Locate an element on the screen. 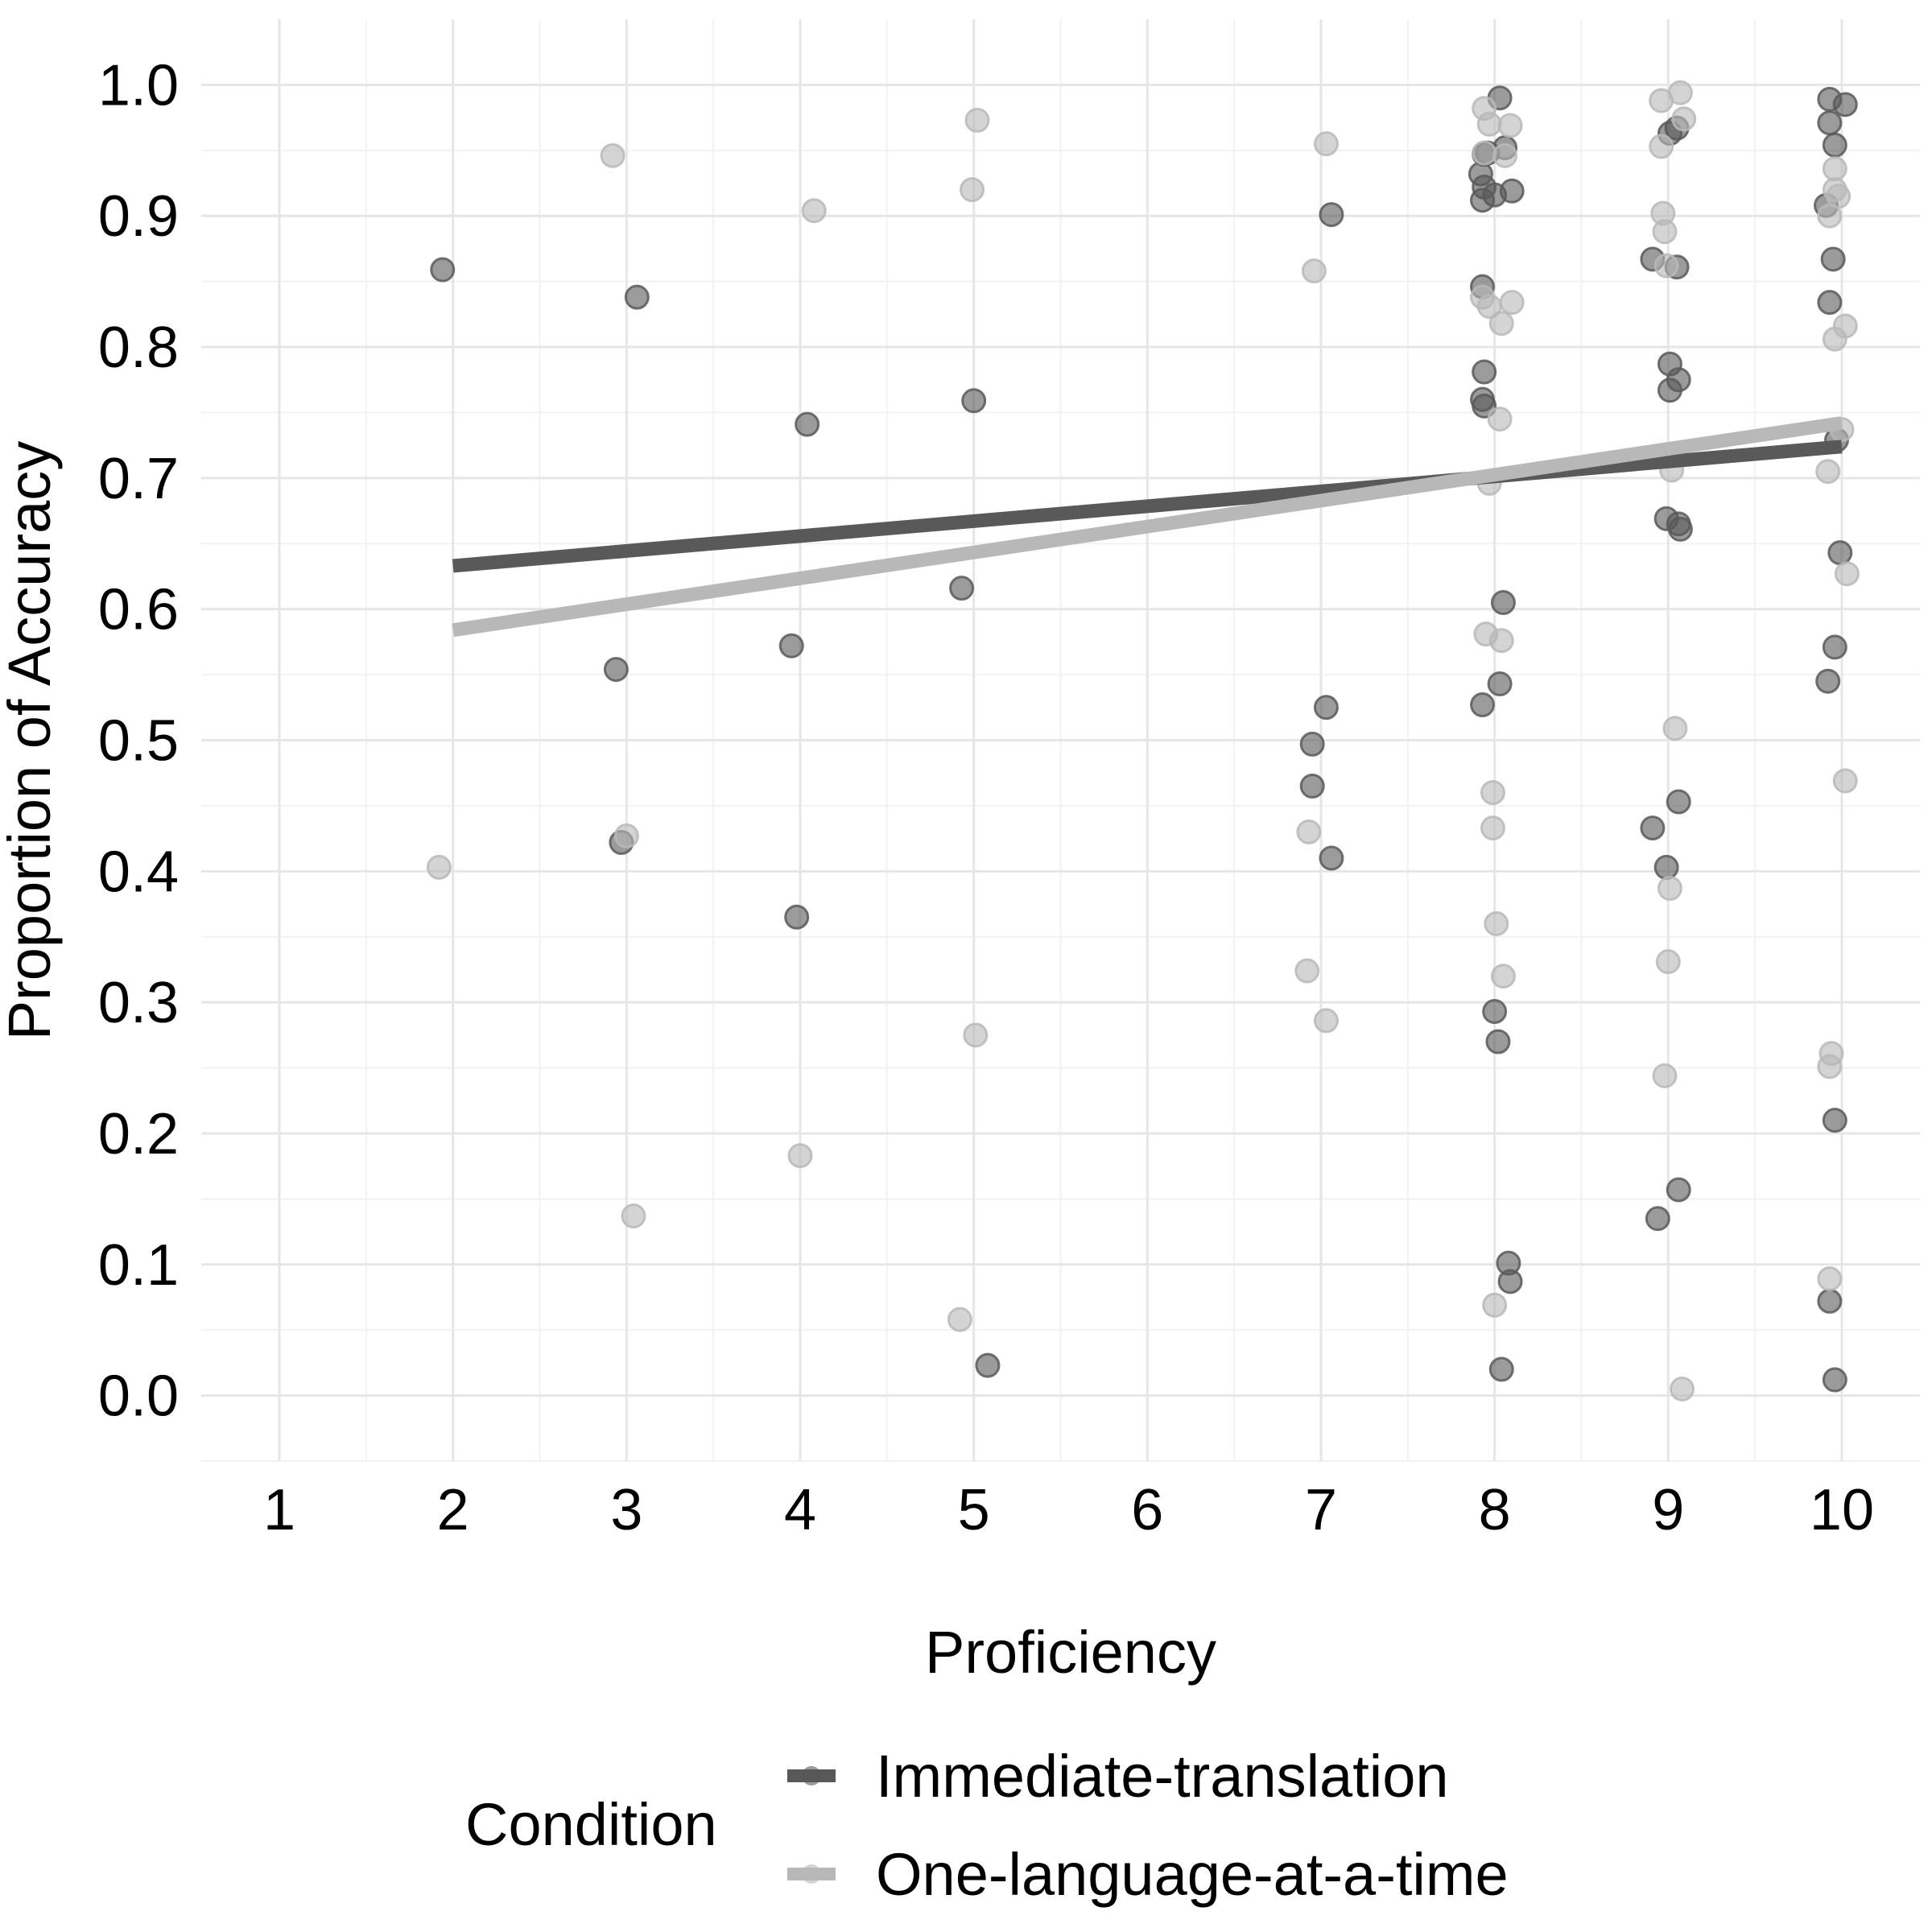 The image size is (1932, 1932). y-tick-label: 0.0 is located at coordinates (138, 1396).